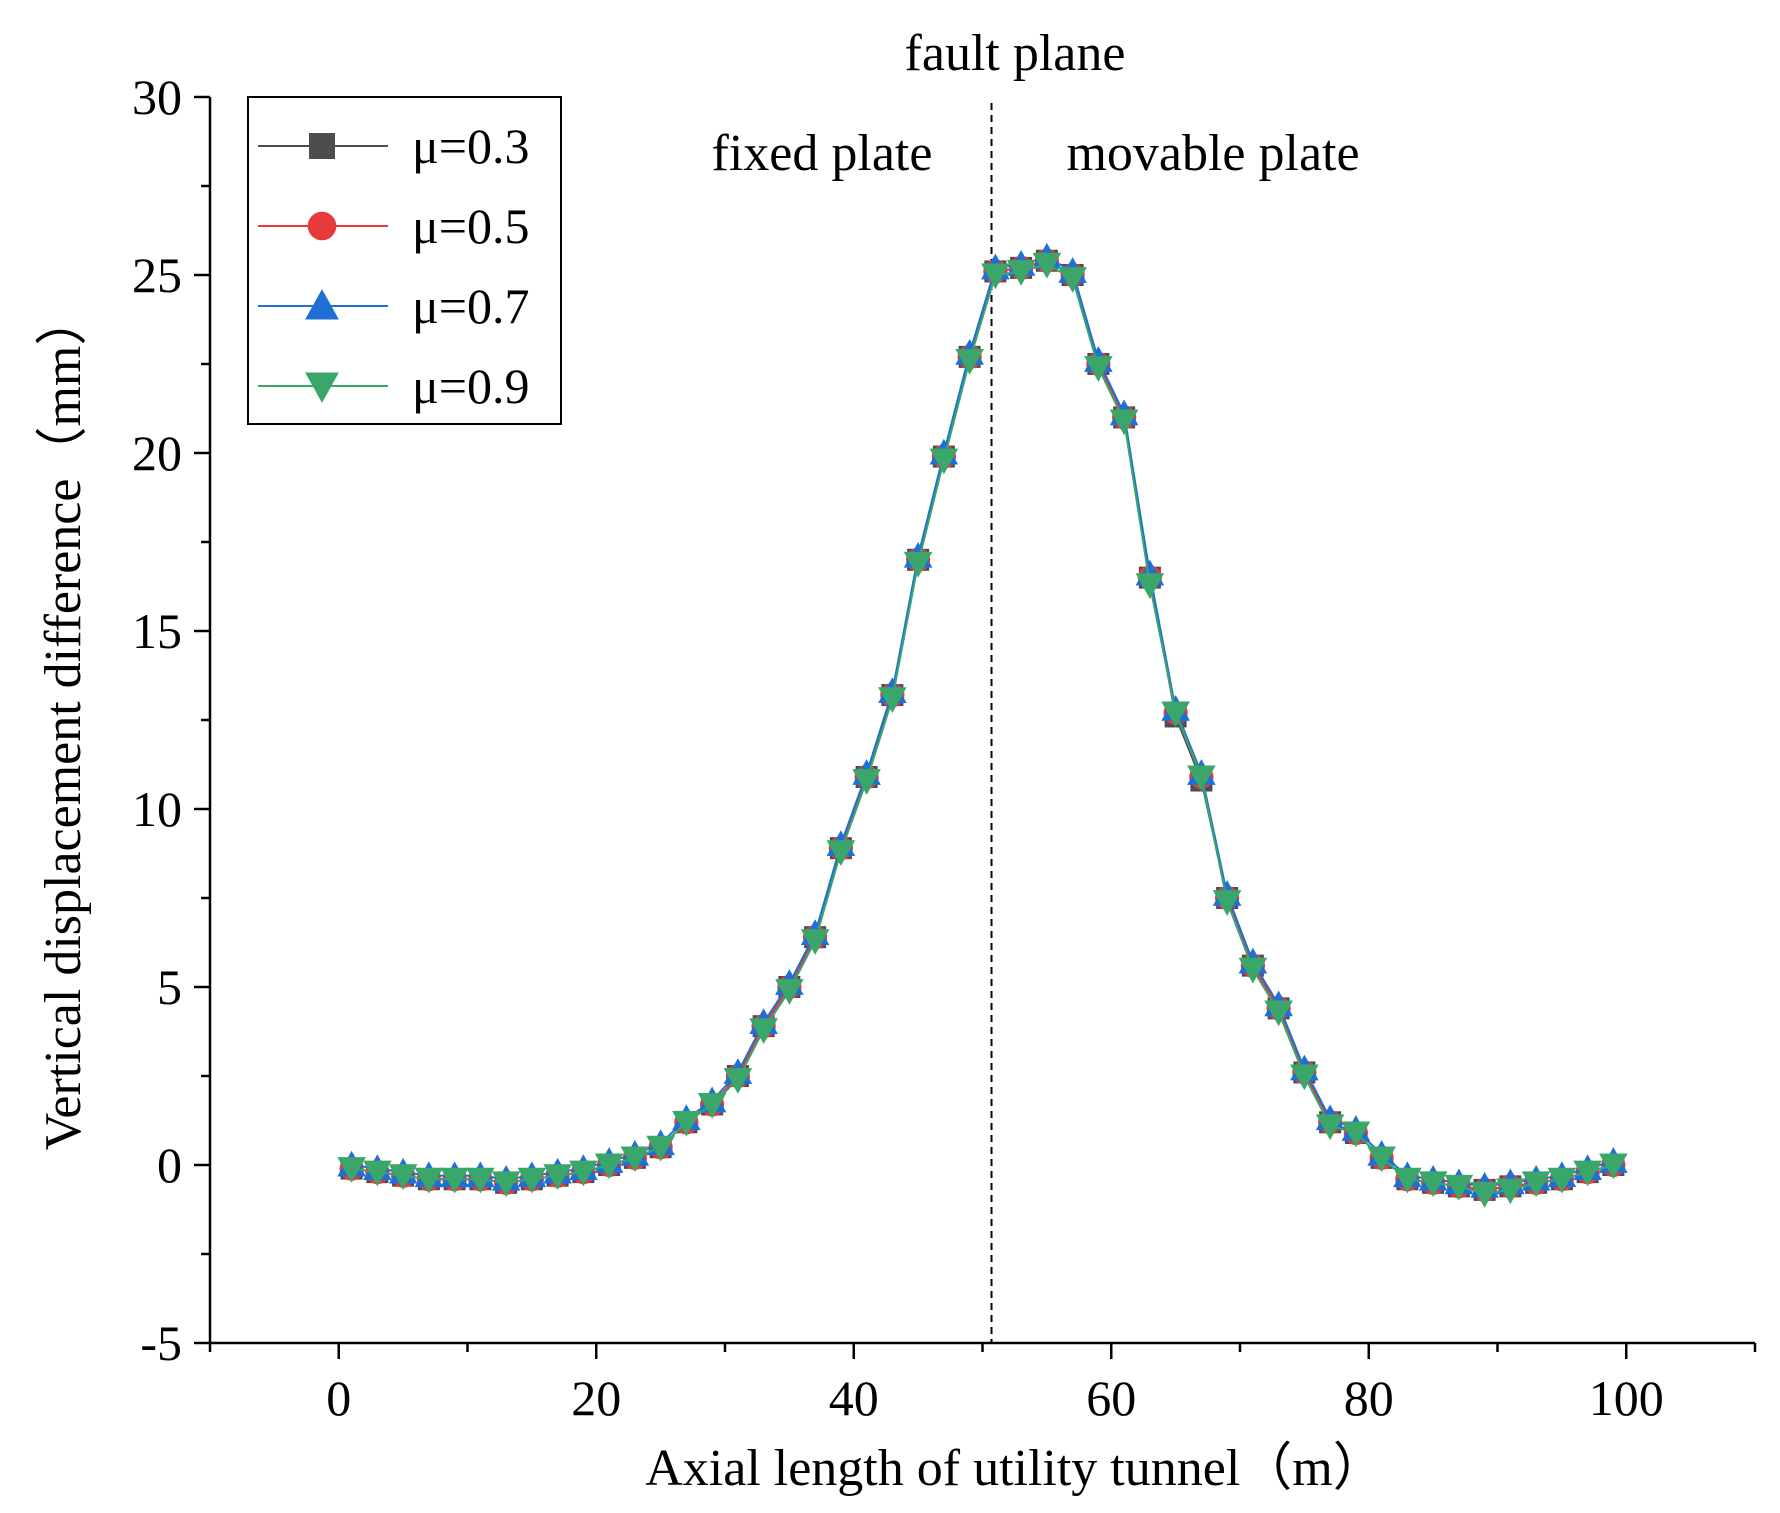 The image size is (1780, 1513). Describe the element at coordinates (471, 226) in the screenshot. I see `legend-label: μ=0.5` at that location.